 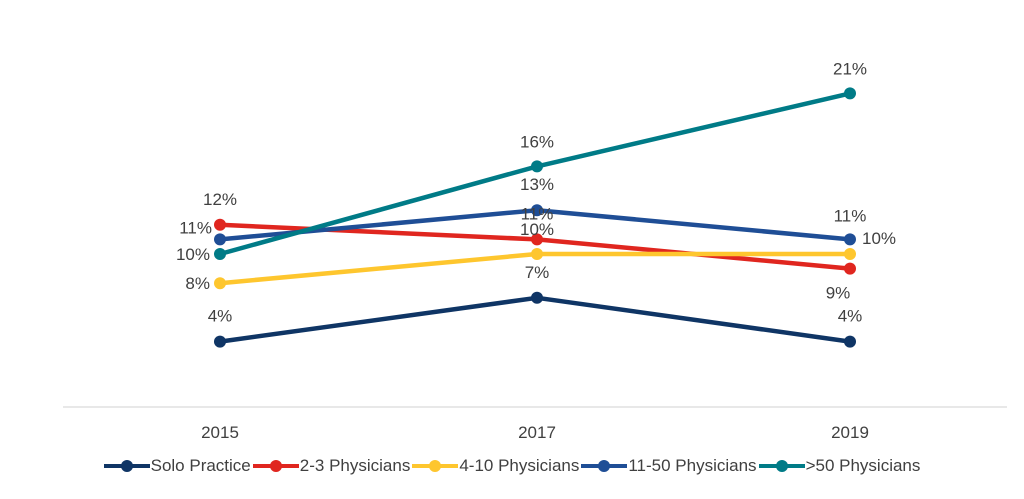 What do you see at coordinates (850, 432) in the screenshot?
I see `x-tick-label: 2019` at bounding box center [850, 432].